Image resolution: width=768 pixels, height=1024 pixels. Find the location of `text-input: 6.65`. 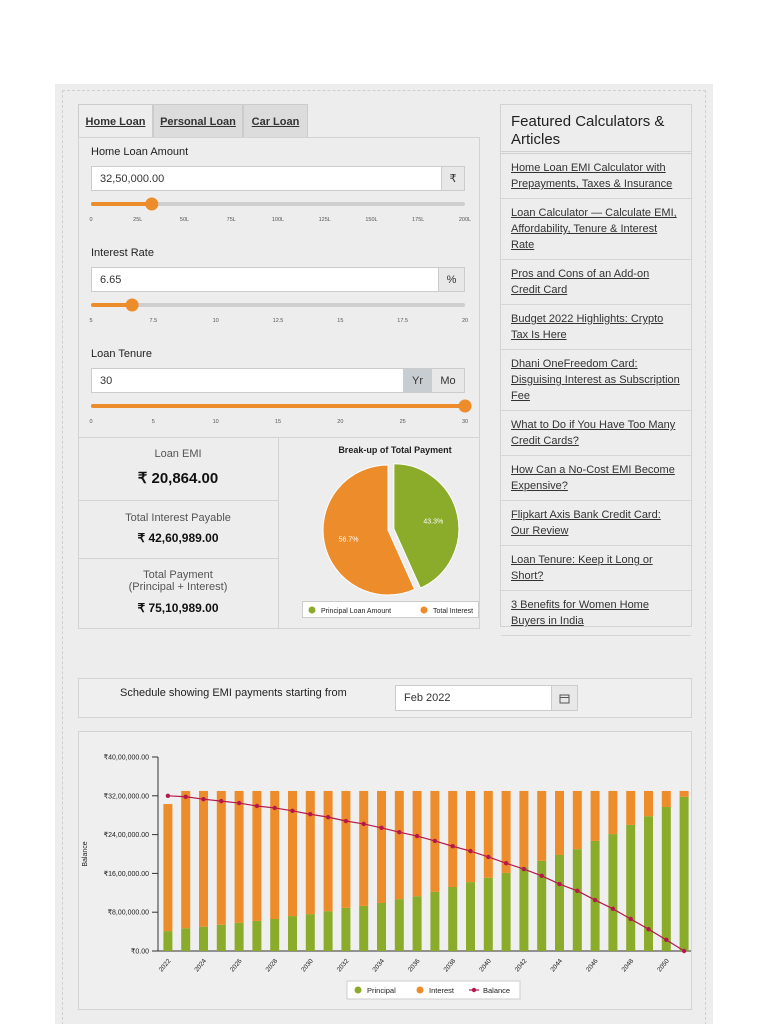

text-input: 6.65 is located at coordinates (265, 279).